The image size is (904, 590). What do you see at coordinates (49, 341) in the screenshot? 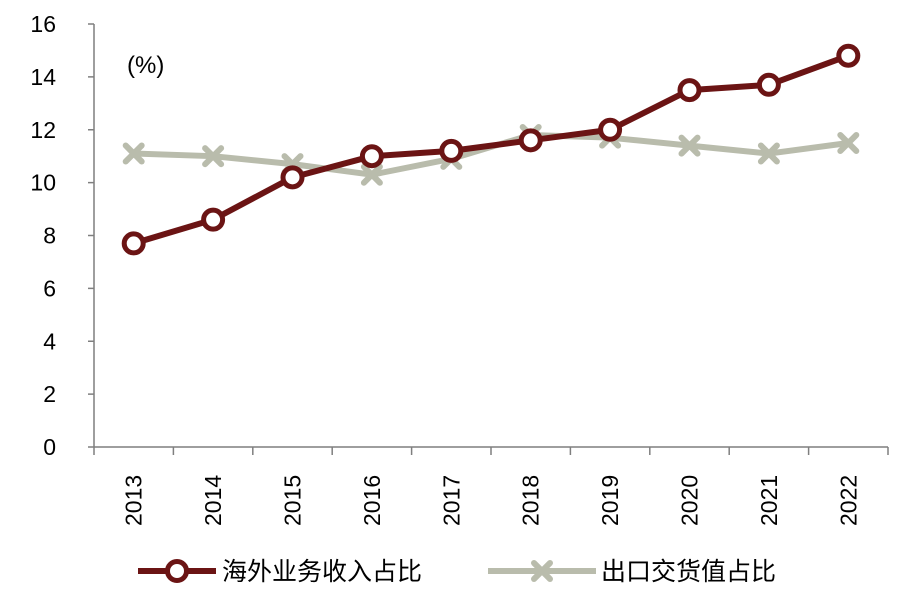
I see `y-tick-label: 4` at bounding box center [49, 341].